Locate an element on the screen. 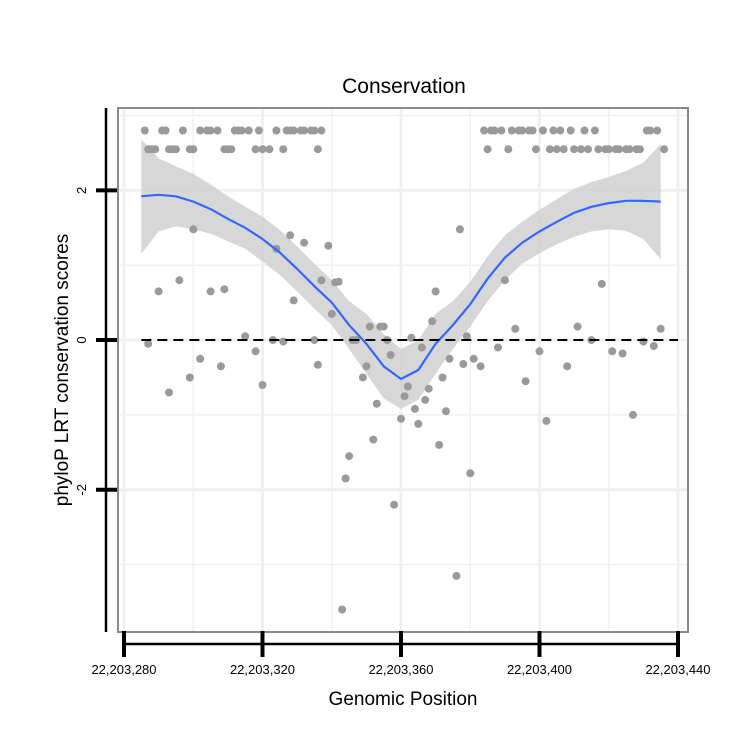 The image size is (750, 750). x-tick-label: 22,203,400 is located at coordinates (539, 669).